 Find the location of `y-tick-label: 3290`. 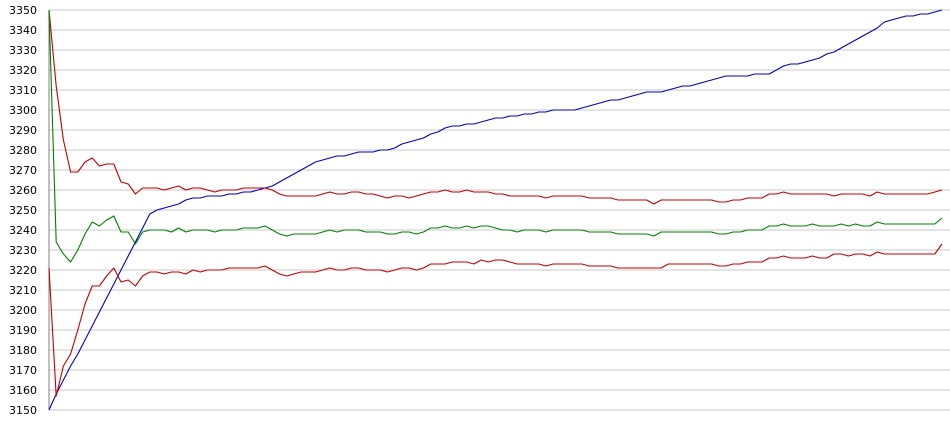

y-tick-label: 3290 is located at coordinates (23, 130).